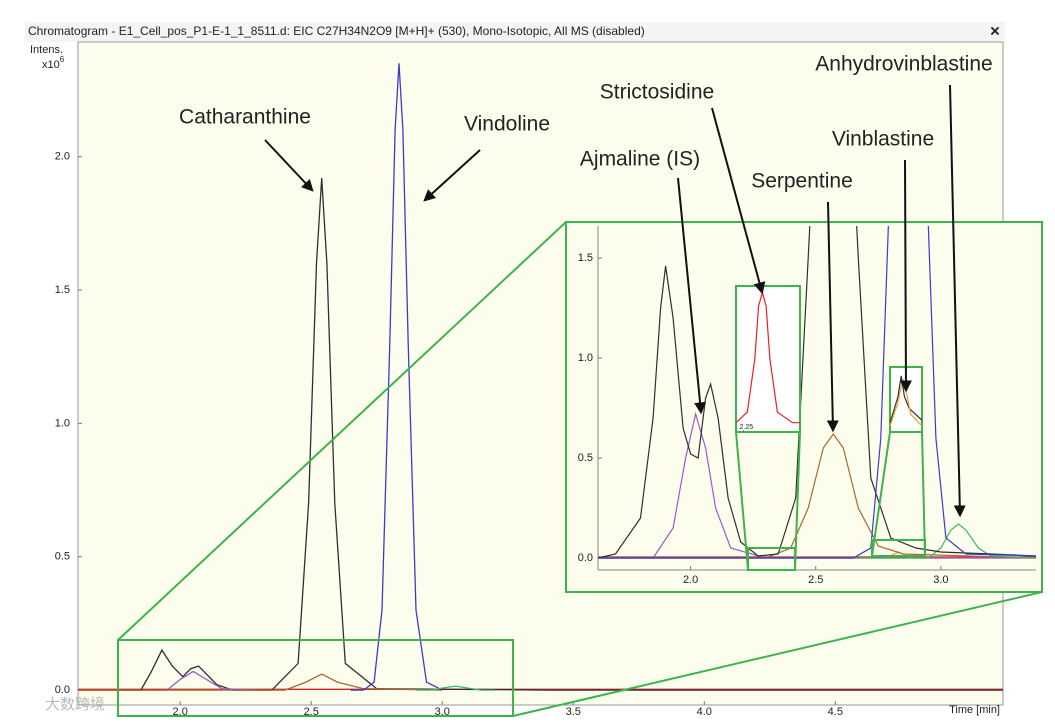  I want to click on x-tick-label: 4.0, so click(704, 712).